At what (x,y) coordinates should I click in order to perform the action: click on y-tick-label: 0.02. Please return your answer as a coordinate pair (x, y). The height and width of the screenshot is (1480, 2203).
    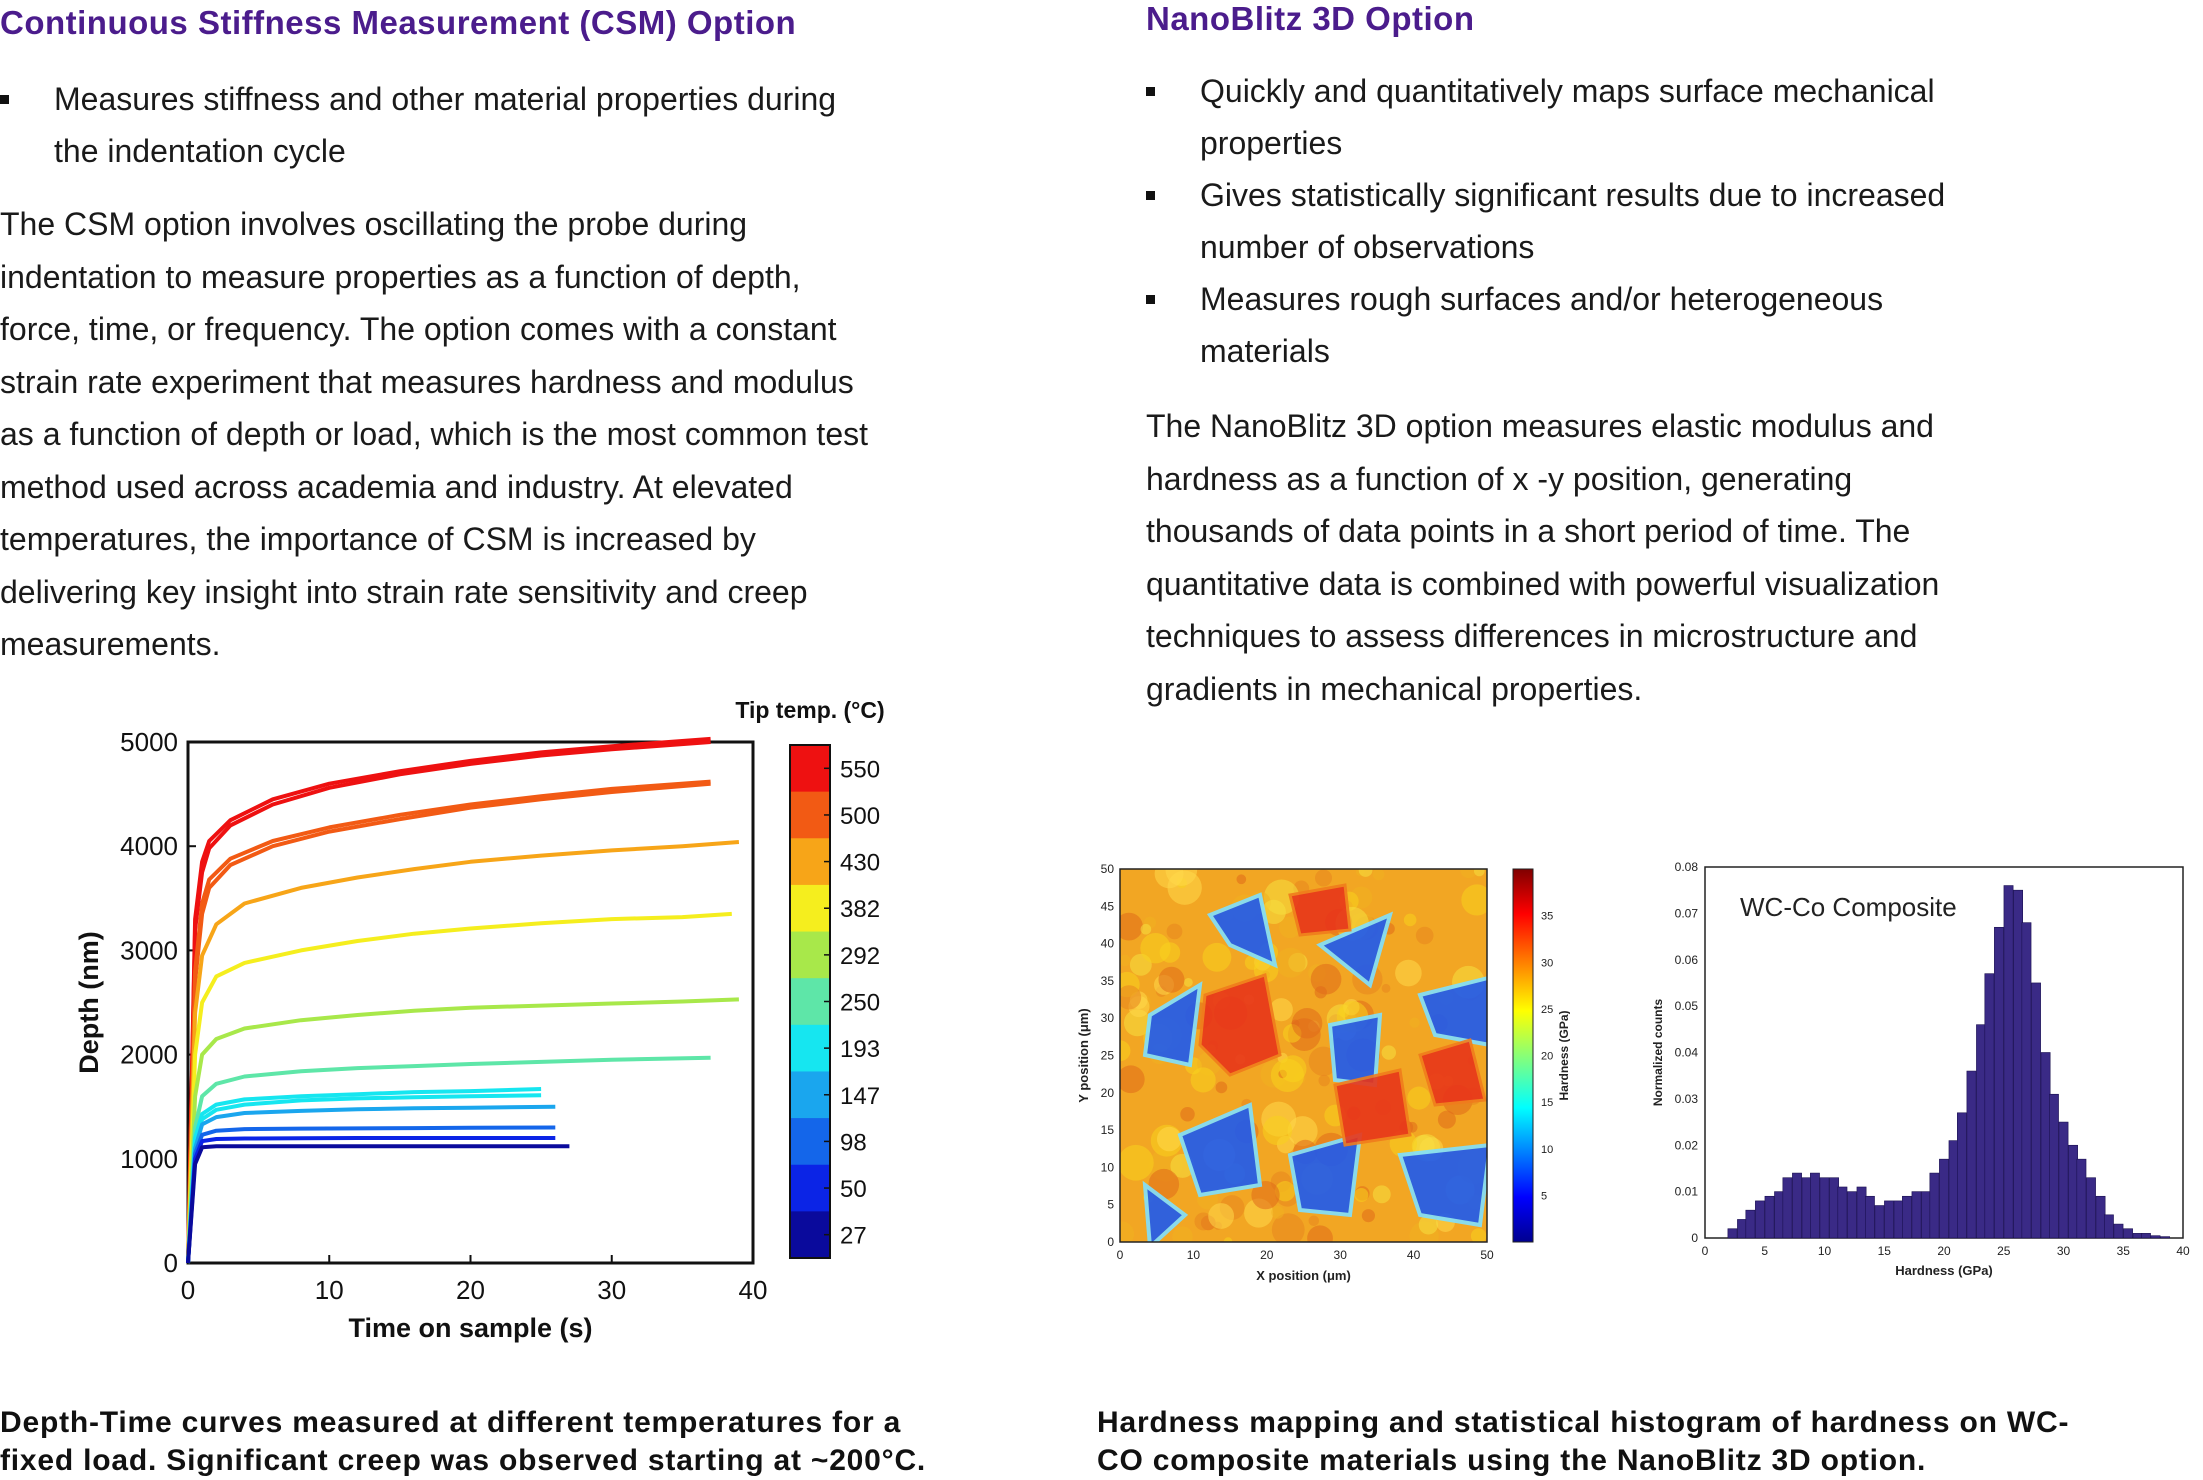
    Looking at the image, I should click on (1687, 1145).